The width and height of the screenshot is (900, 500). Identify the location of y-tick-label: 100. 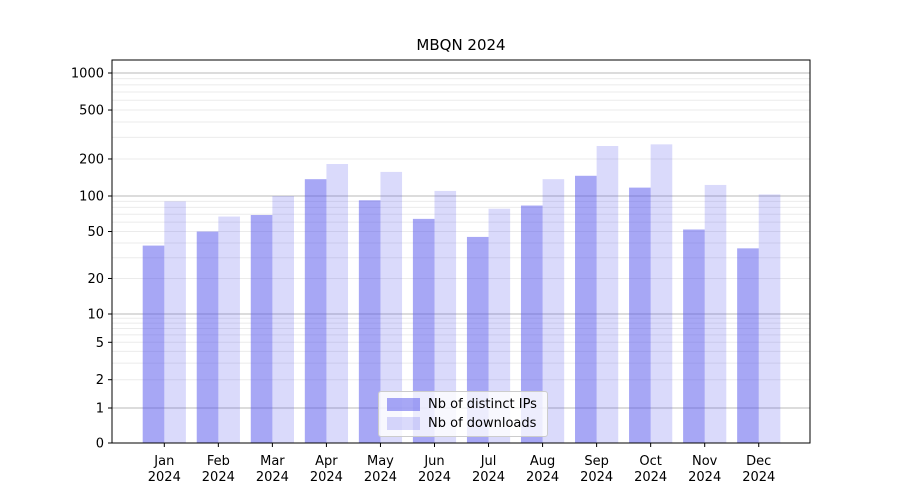
(91, 197).